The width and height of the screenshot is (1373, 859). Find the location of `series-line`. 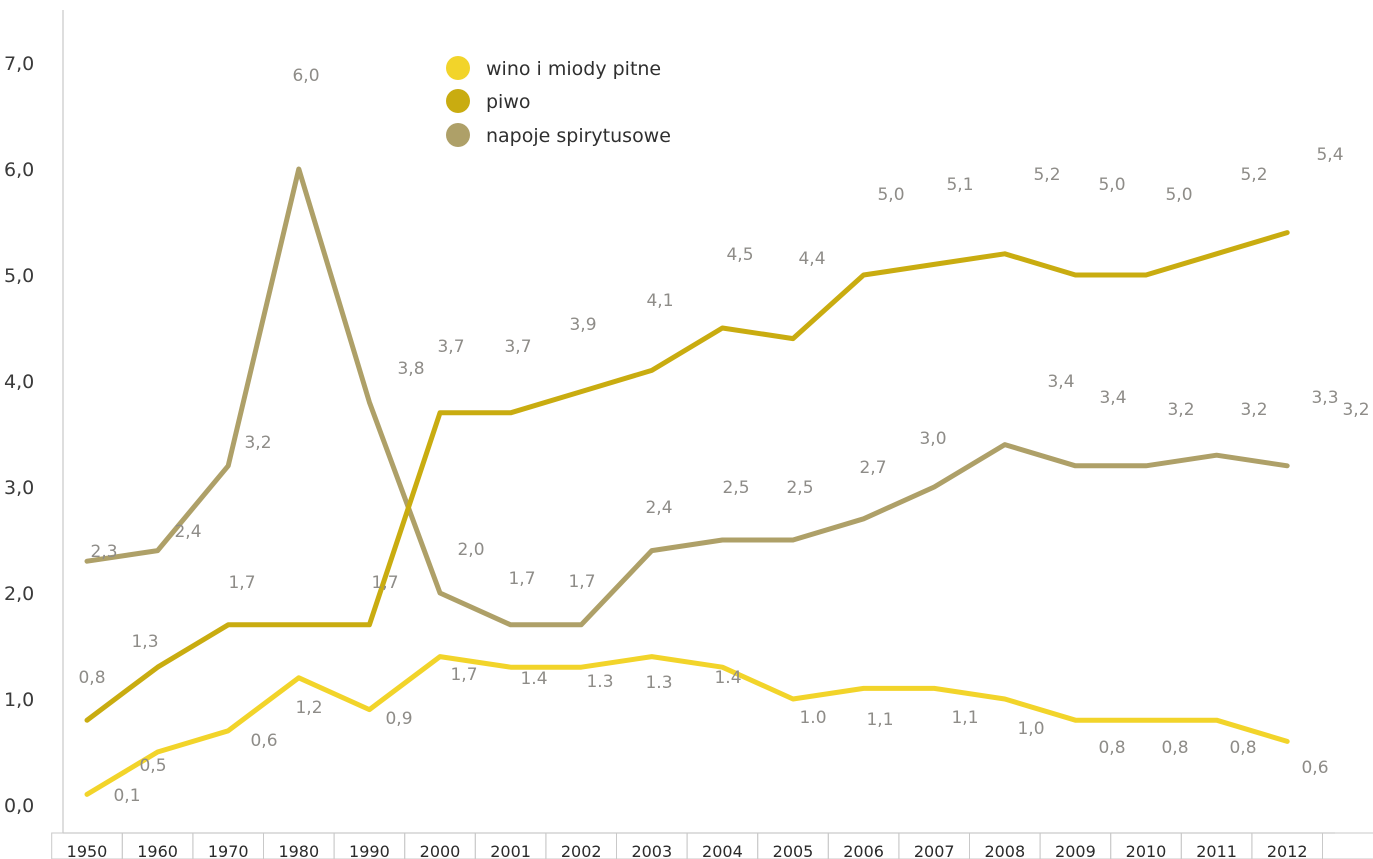

series-line is located at coordinates (687, 726).